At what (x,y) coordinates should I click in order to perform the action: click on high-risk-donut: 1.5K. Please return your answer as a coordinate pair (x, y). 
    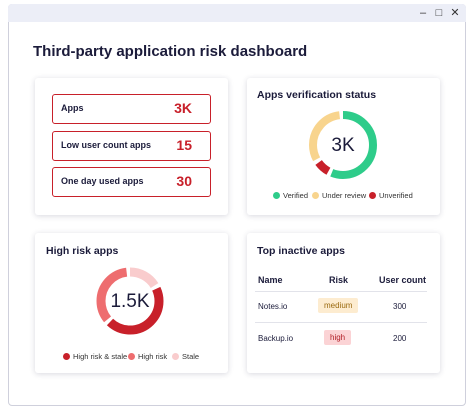
    Looking at the image, I should click on (130, 301).